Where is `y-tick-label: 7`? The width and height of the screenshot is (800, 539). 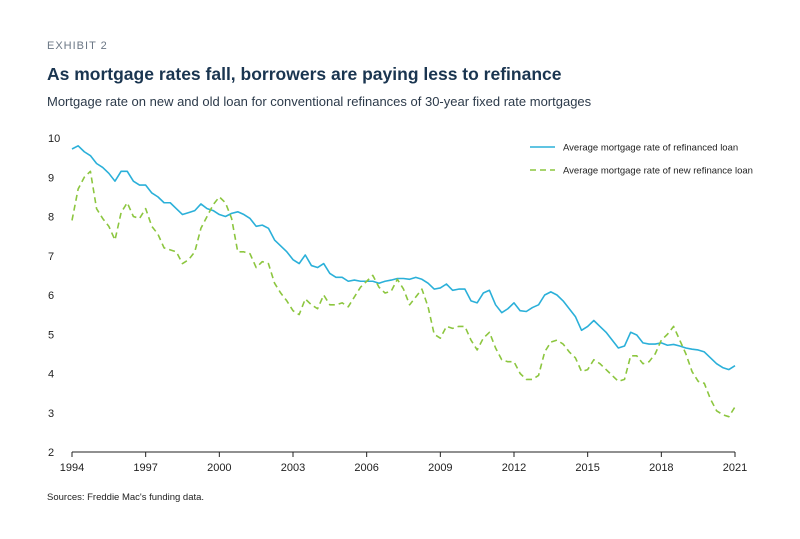 y-tick-label: 7 is located at coordinates (51, 257).